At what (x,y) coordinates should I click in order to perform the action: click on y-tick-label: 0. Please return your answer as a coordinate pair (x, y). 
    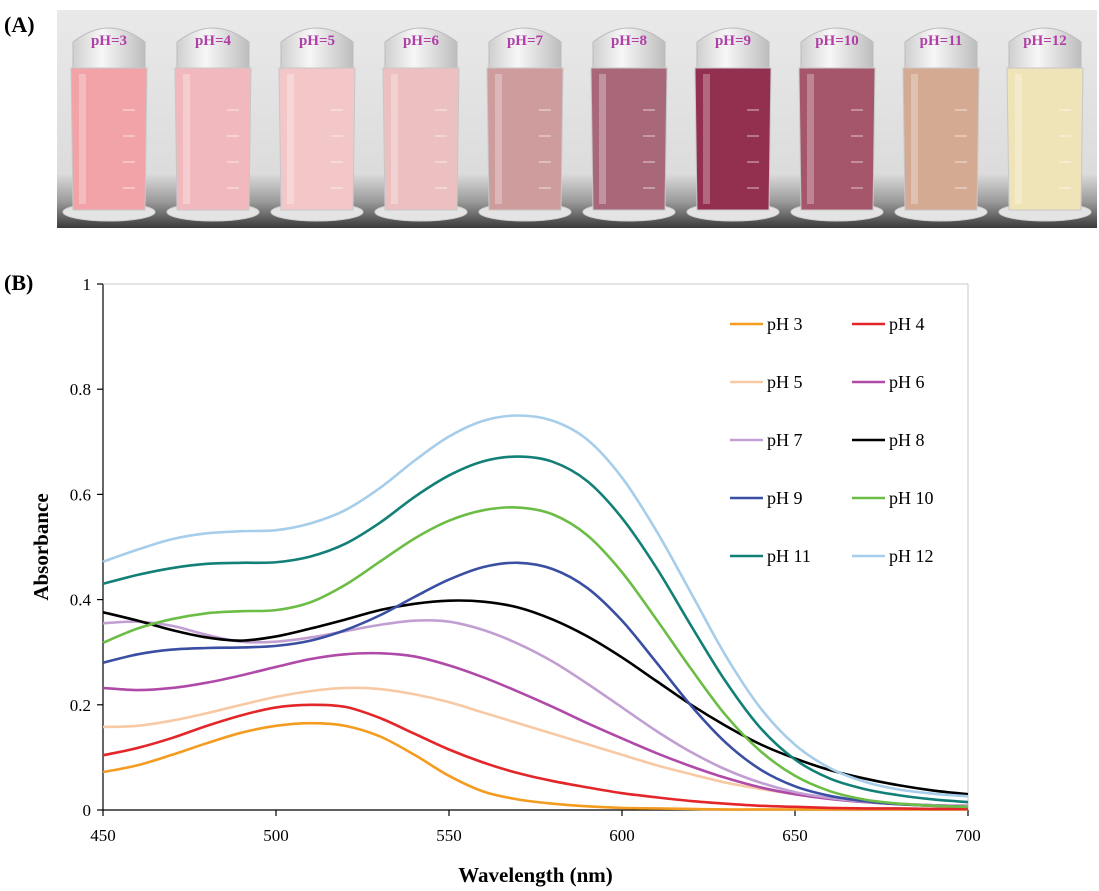
    Looking at the image, I should click on (87, 810).